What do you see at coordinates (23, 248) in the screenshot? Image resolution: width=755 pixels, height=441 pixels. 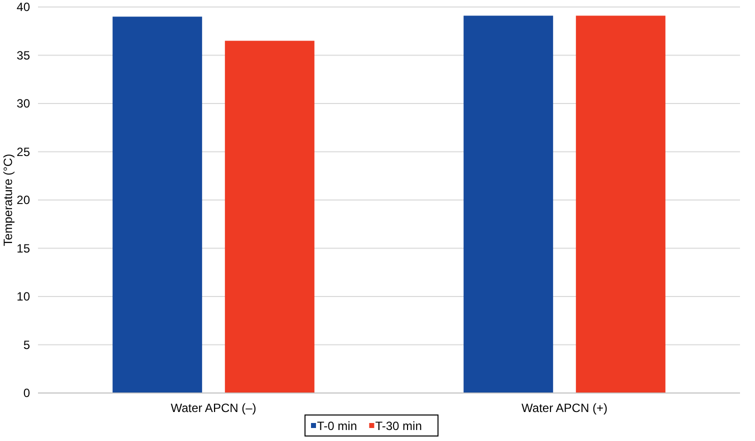 I see `y-tick-label: 15` at bounding box center [23, 248].